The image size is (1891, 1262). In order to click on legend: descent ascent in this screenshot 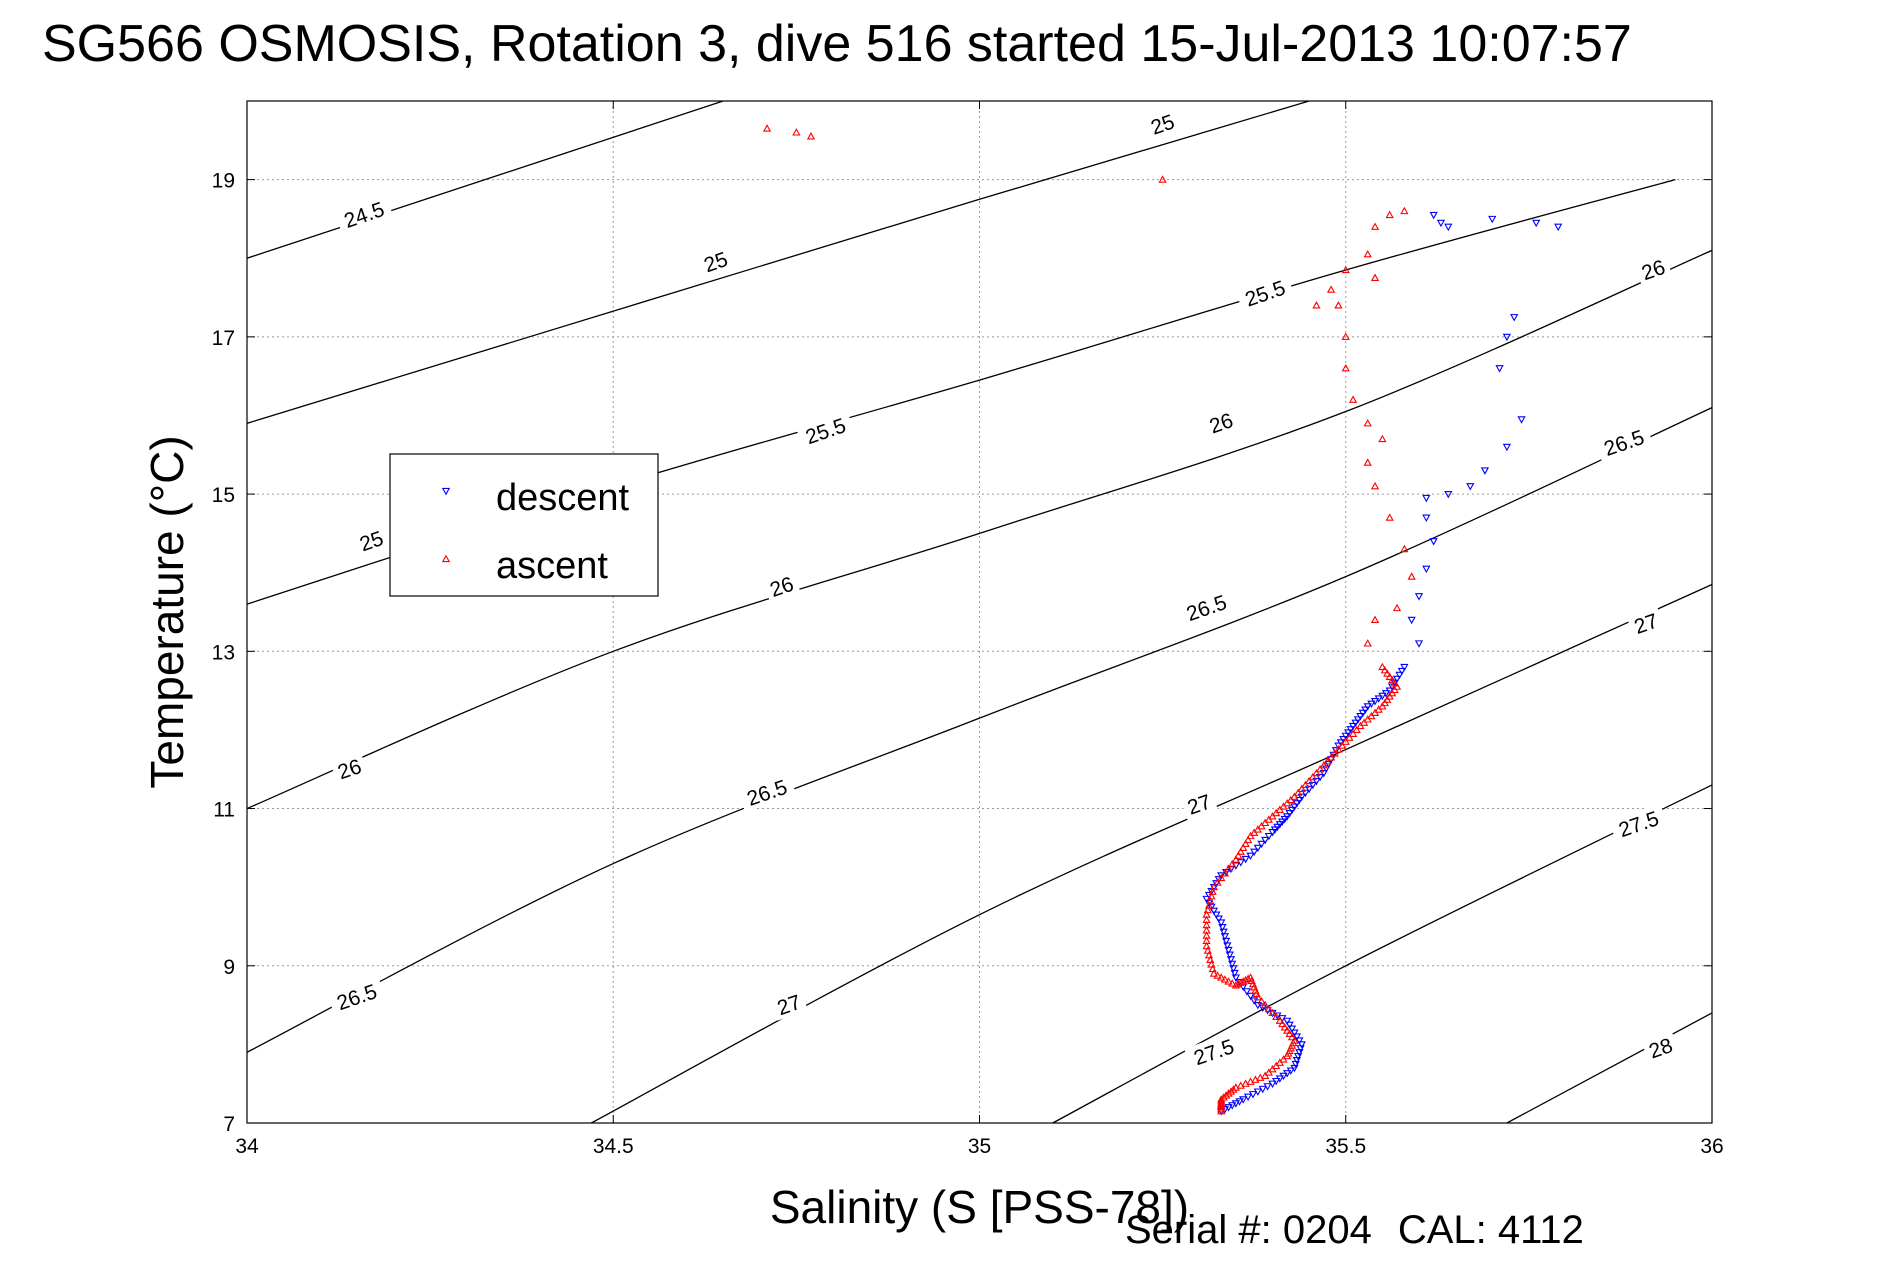, I will do `click(524, 525)`.